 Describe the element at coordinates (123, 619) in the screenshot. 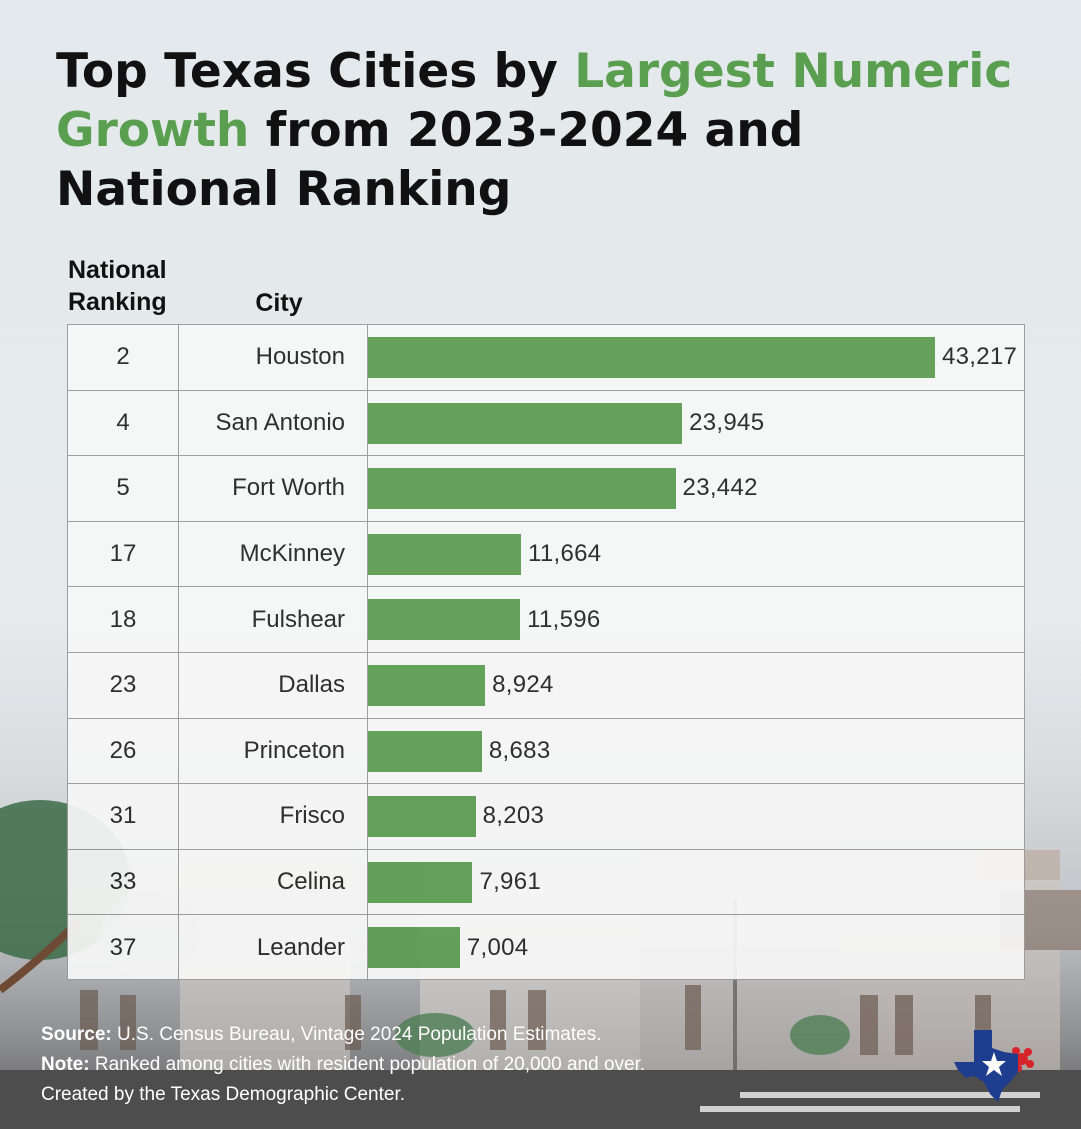

I see `national-rank-cell: 18` at that location.